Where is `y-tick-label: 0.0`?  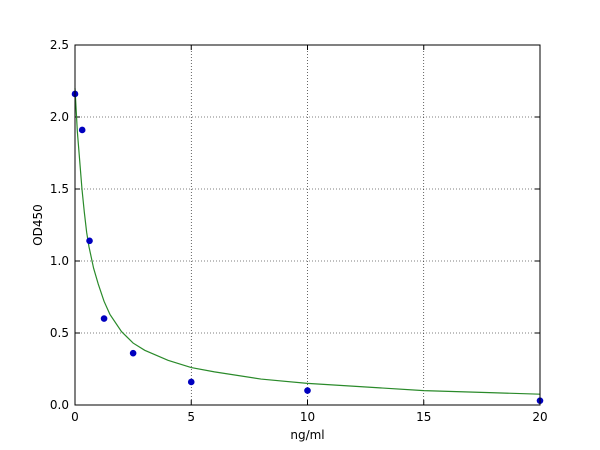
y-tick-label: 0.0 is located at coordinates (59, 405).